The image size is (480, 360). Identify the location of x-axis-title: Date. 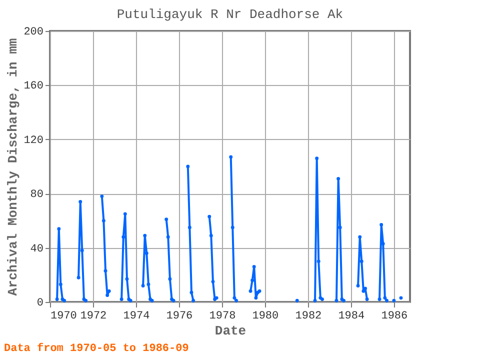
(230, 331).